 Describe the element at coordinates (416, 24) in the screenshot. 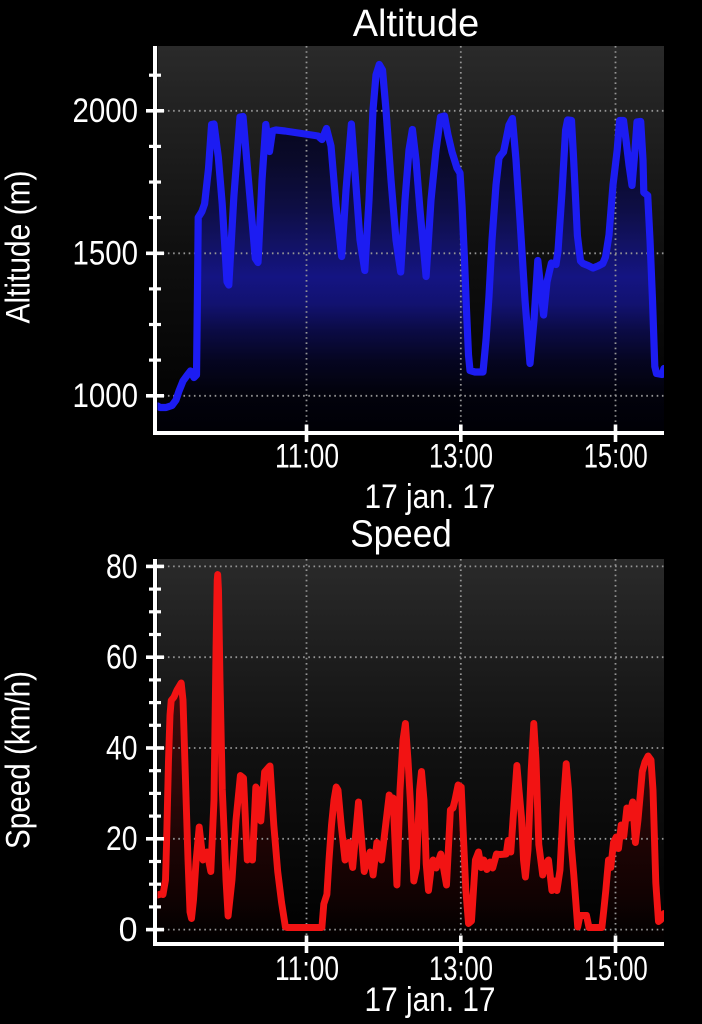

I see `svg-text: Altitude` at that location.